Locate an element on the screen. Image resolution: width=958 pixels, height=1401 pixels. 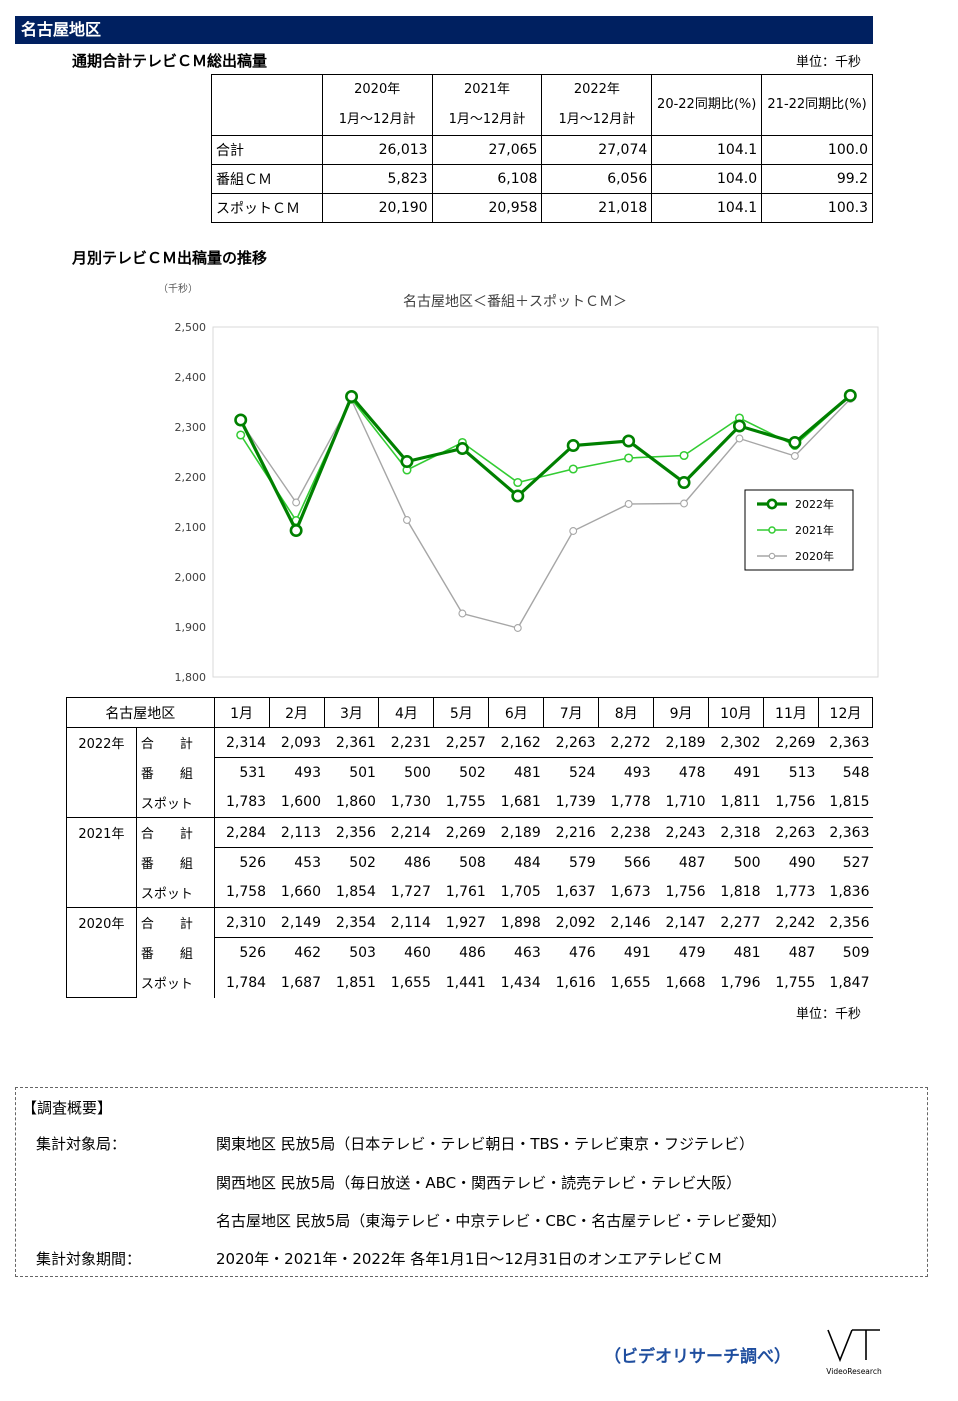
cell: 2,162 is located at coordinates (516, 742).